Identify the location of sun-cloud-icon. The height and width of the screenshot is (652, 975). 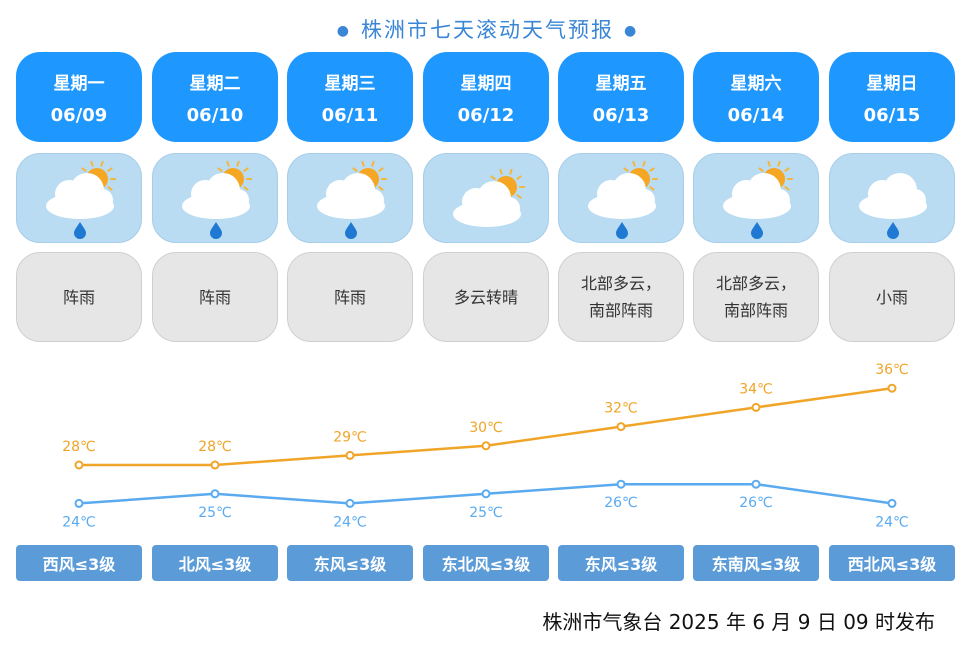
(489, 197).